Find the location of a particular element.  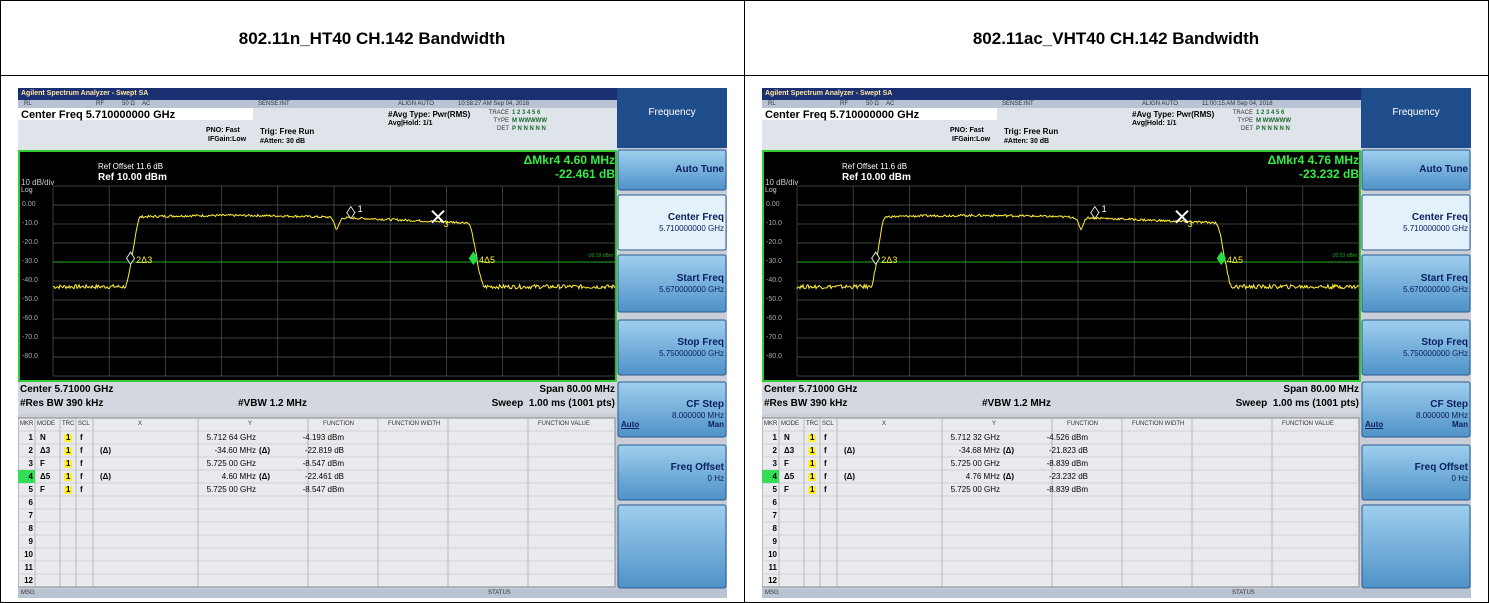

table-header: FUNCTION is located at coordinates (338, 424).